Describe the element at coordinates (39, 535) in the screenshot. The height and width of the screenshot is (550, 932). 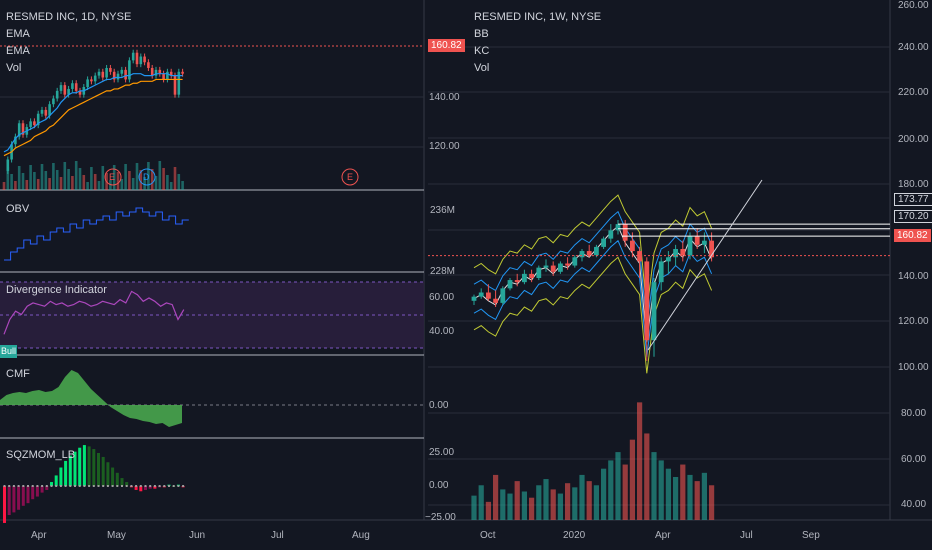
I see `left-x-tick-apr: Apr` at that location.